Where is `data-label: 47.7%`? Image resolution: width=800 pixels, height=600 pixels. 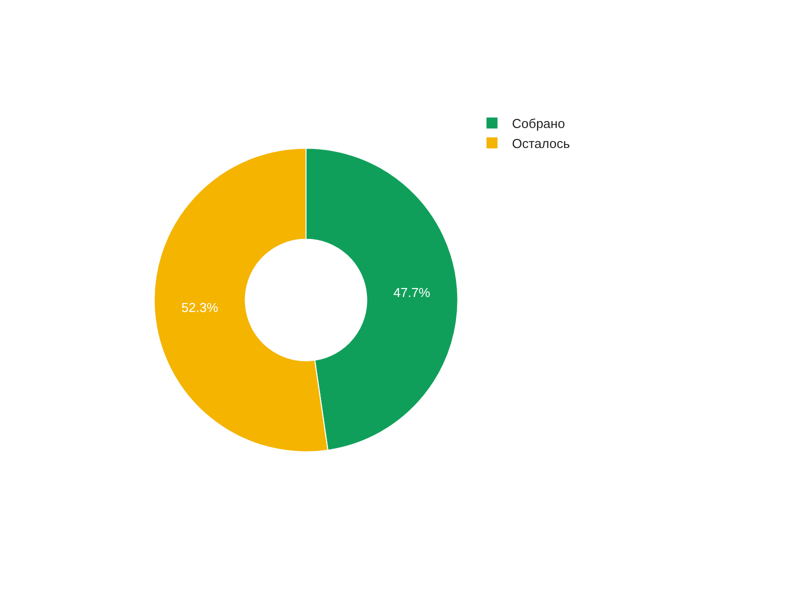
data-label: 47.7% is located at coordinates (412, 292).